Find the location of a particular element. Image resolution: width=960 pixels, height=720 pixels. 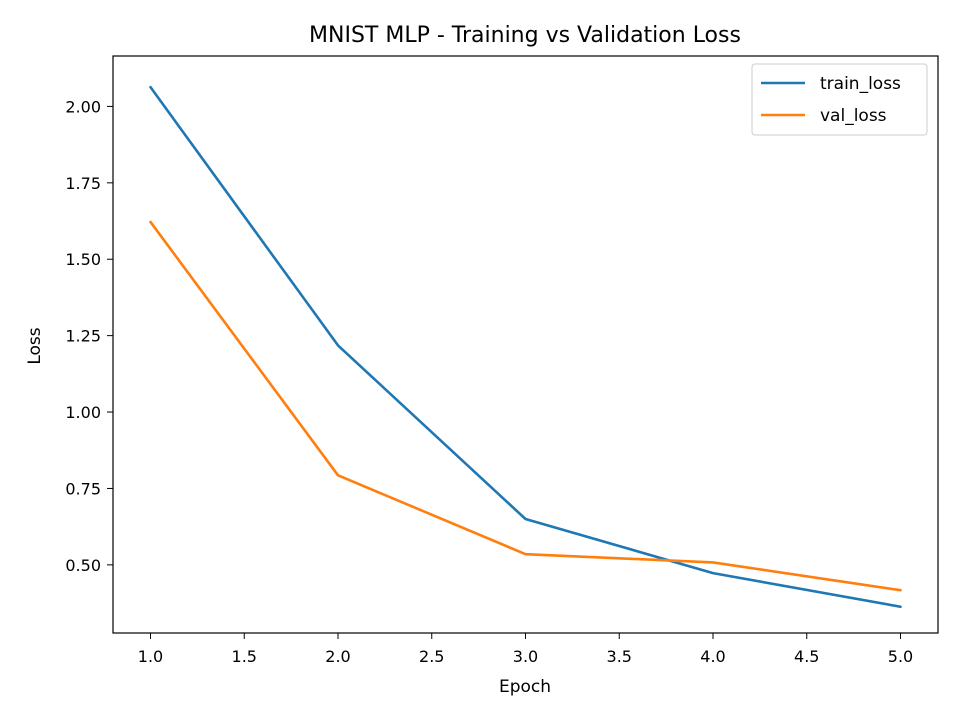

y-tick-label: 1.00 is located at coordinates (83, 412).